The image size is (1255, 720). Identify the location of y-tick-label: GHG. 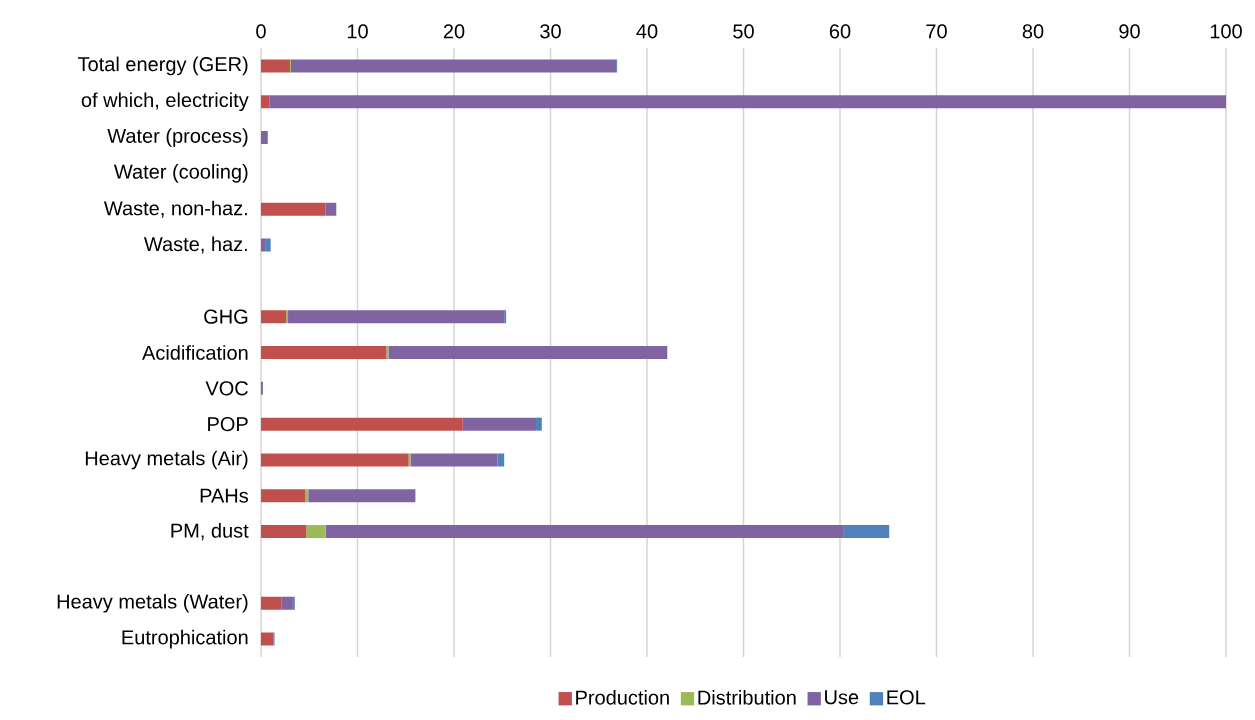
(226, 316).